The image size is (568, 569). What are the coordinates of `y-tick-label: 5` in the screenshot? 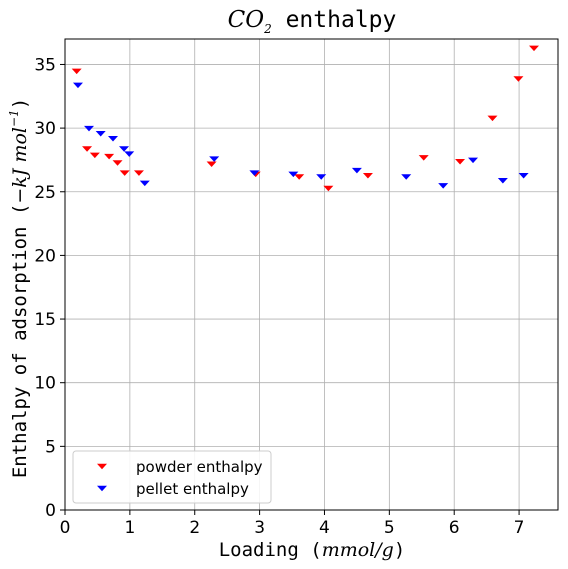 It's located at (50, 447).